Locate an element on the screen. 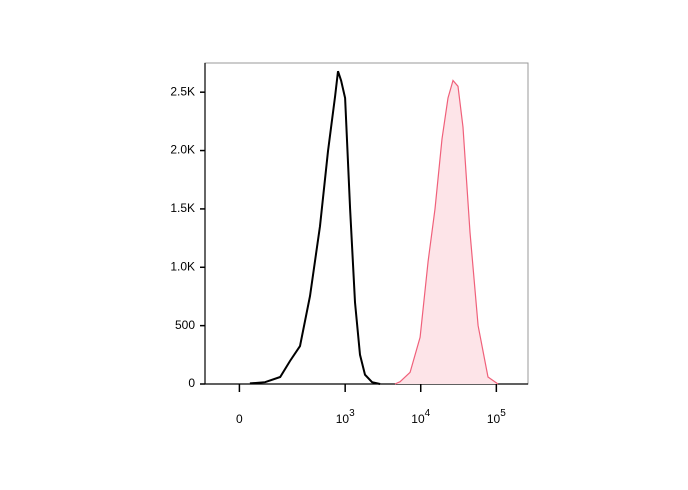  y-tick-label: 1.0K is located at coordinates (182, 266).